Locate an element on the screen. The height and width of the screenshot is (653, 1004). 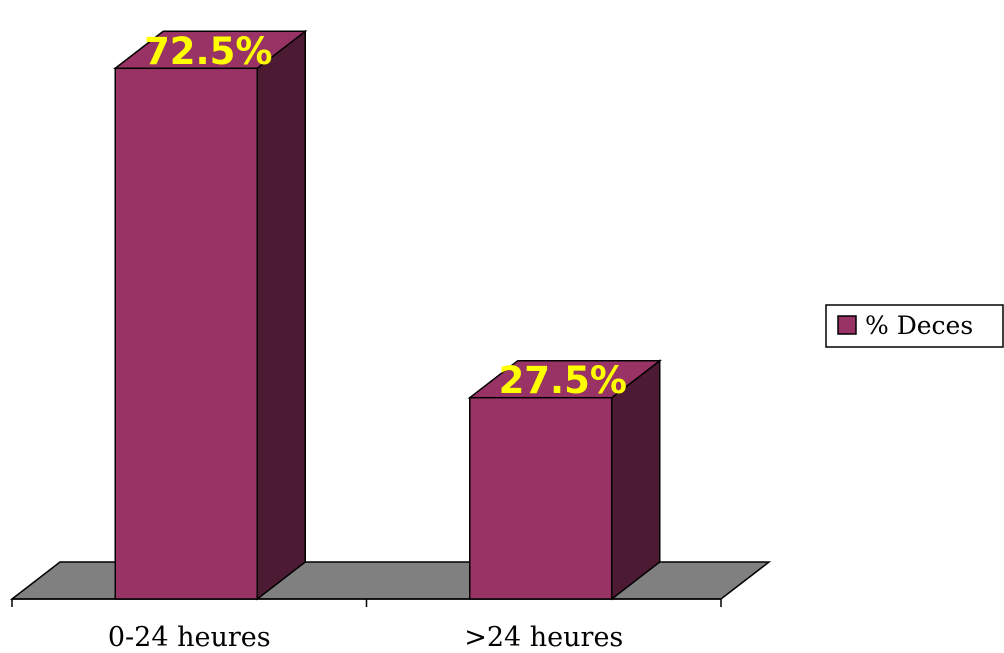
bar-side-face is located at coordinates (281, 315).